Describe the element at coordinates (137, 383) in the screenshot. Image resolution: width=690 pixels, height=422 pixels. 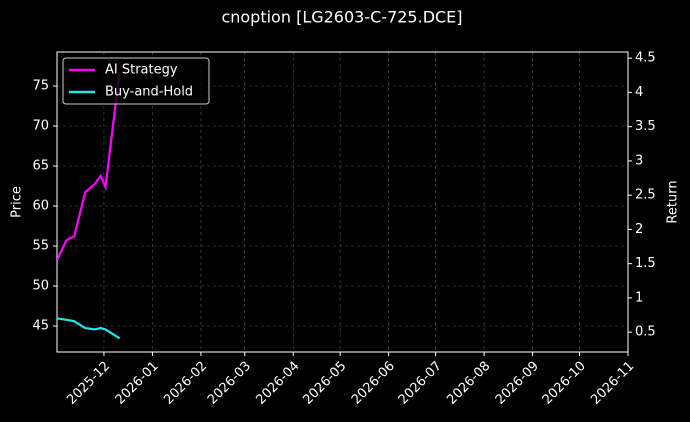
I see `x-tick-label: 2026-01` at that location.